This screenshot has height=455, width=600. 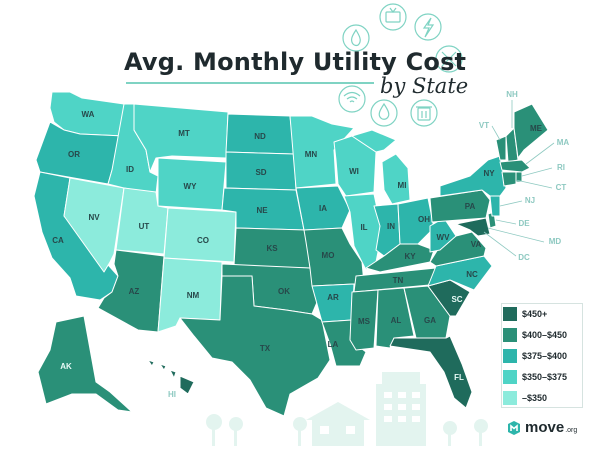 I want to click on legend-item: $400–$450, so click(x=542, y=334).